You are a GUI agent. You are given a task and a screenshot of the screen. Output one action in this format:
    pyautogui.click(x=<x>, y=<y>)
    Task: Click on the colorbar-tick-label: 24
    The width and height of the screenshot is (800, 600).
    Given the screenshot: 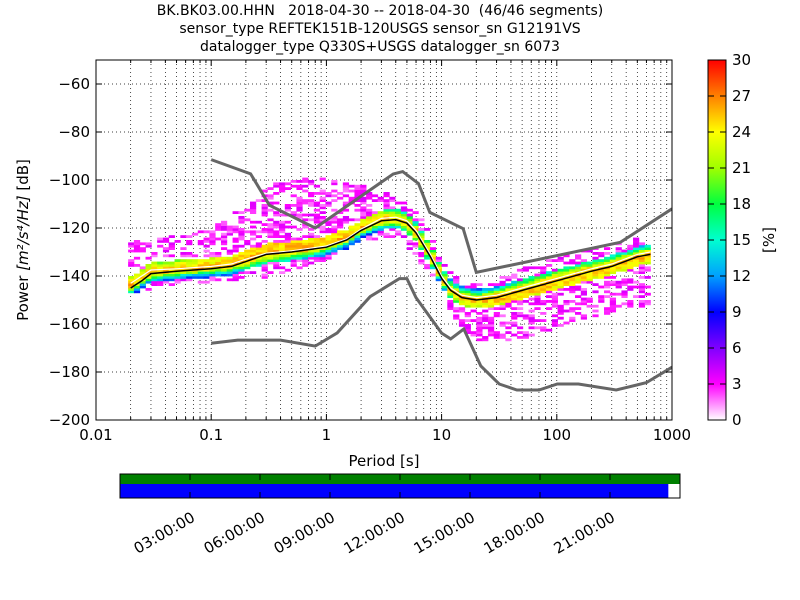 What is the action you would take?
    pyautogui.click(x=741, y=132)
    